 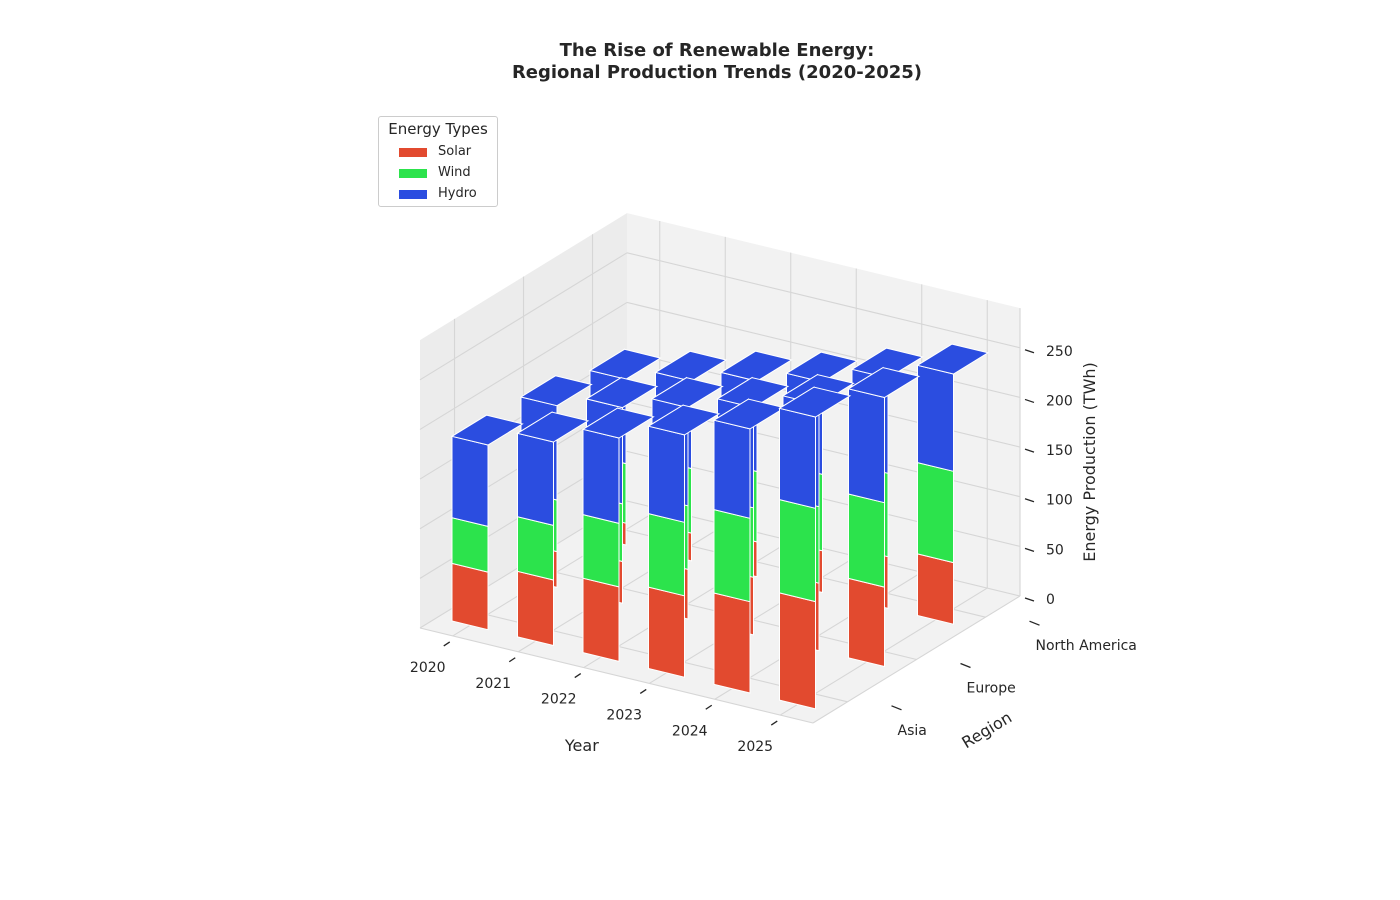 What do you see at coordinates (581, 745) in the screenshot?
I see `x-axis-label: Year` at bounding box center [581, 745].